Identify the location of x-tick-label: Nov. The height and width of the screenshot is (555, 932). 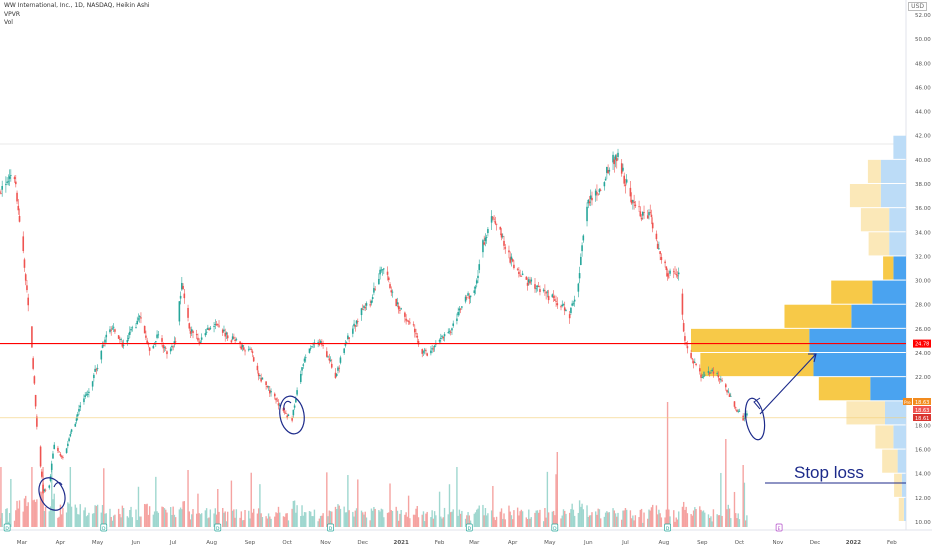
(777, 543).